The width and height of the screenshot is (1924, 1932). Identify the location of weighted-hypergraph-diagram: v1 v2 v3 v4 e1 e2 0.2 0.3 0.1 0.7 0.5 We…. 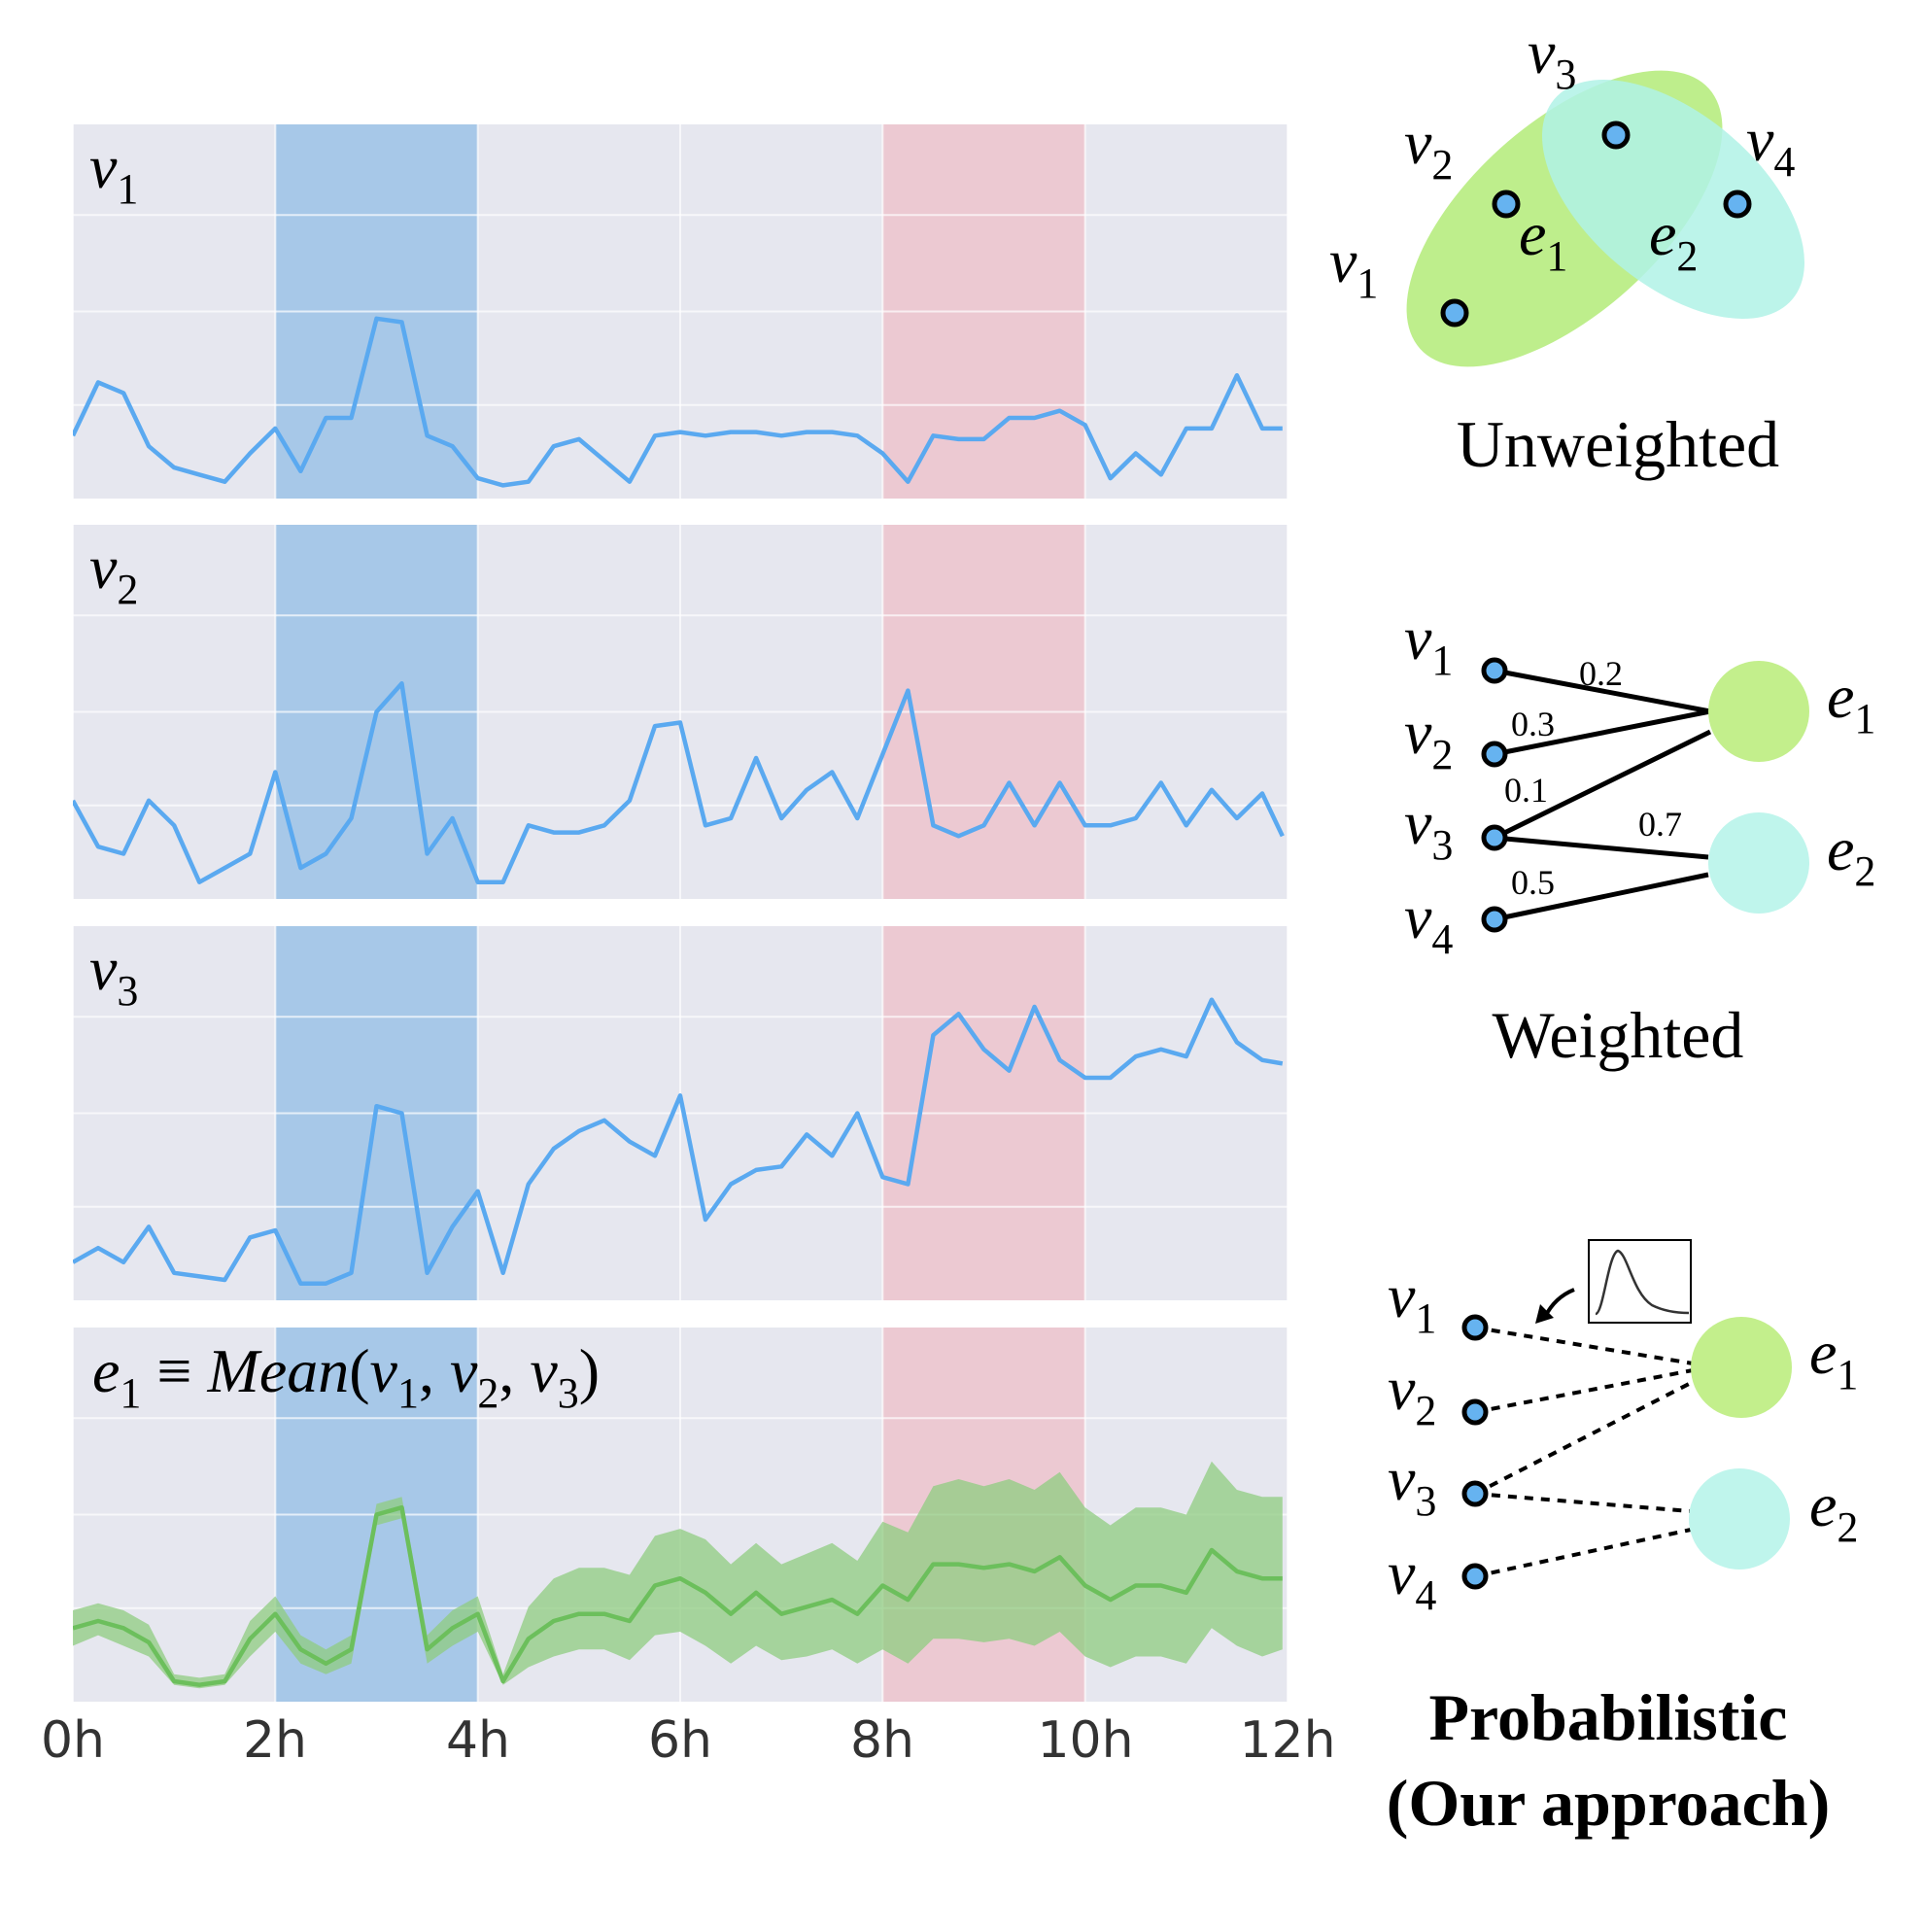
(1639, 838).